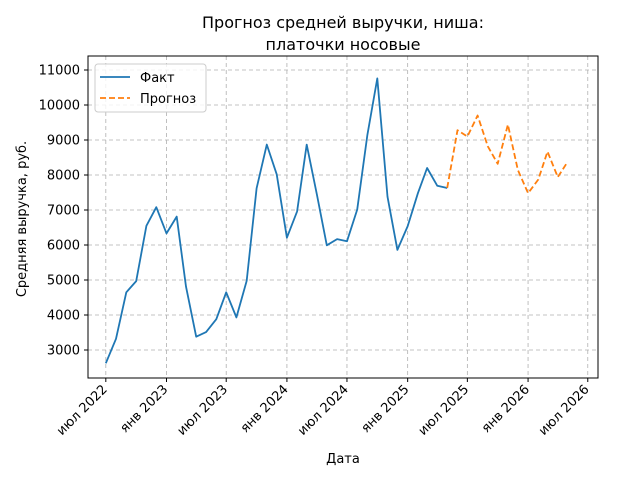 The height and width of the screenshot is (480, 640). I want to click on legend-label-fact: Факт, so click(157, 78).